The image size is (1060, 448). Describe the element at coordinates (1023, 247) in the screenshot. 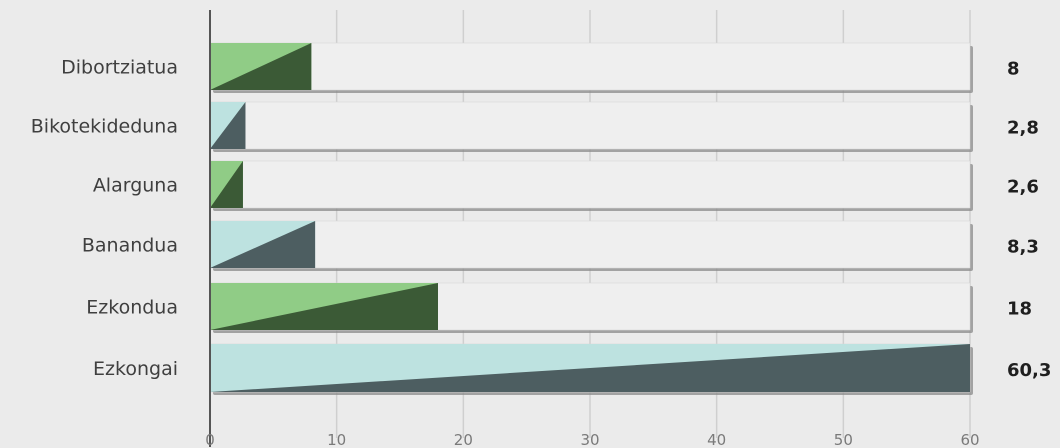

I see `value-label-banandua: 8,3` at that location.